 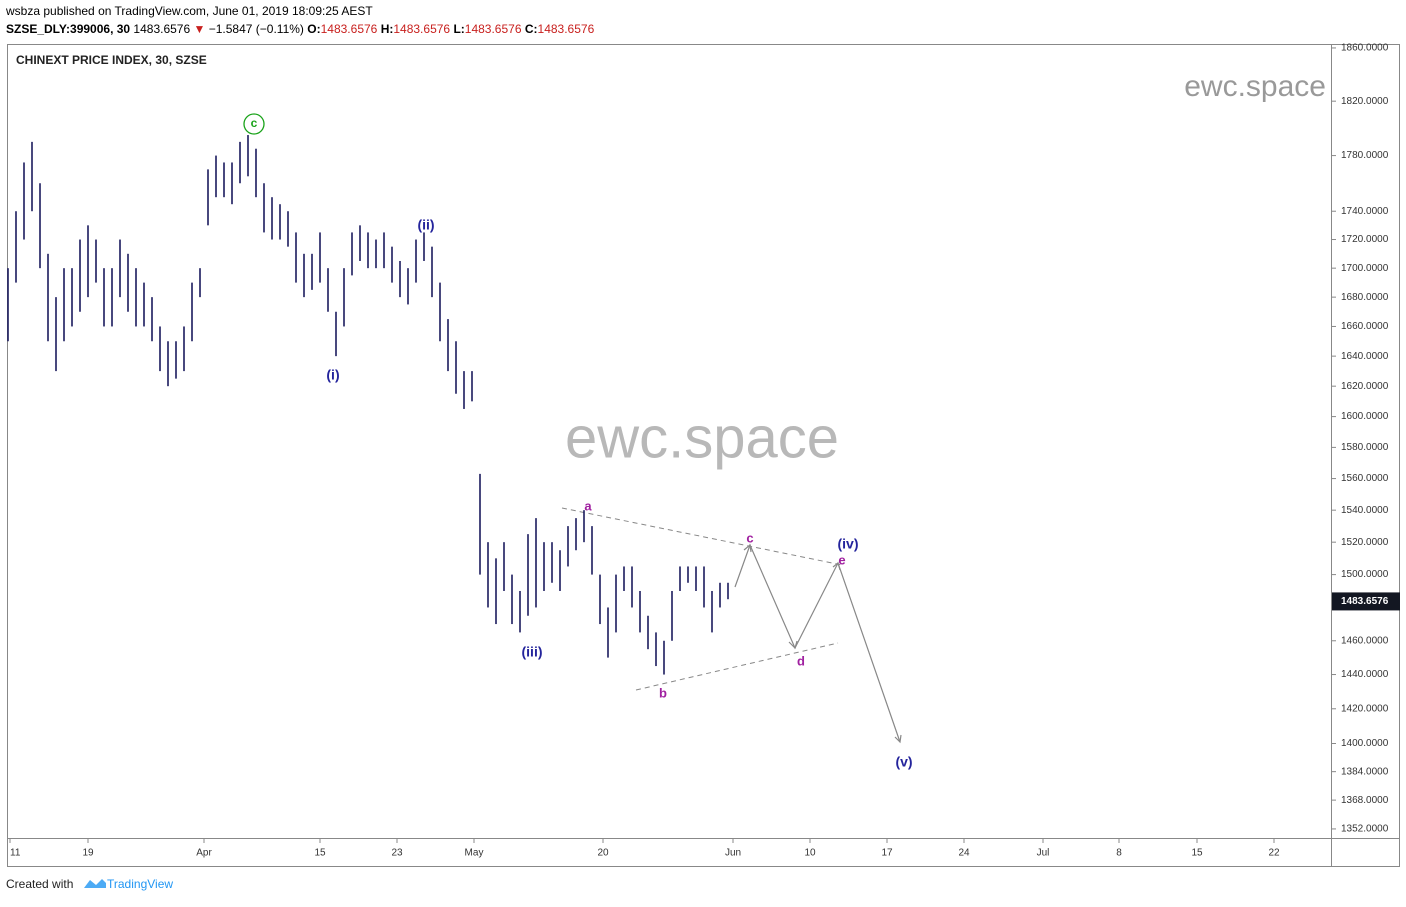 I want to click on x-tick-label: Apr, so click(x=204, y=853).